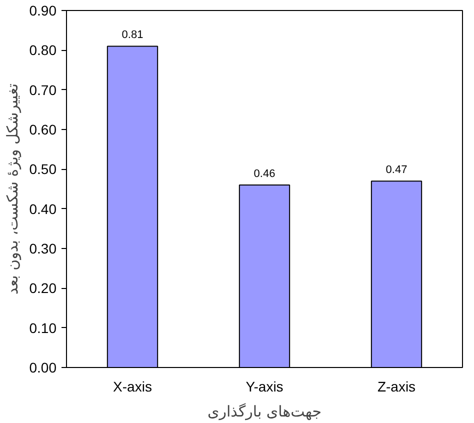 The width and height of the screenshot is (474, 423). What do you see at coordinates (43, 328) in the screenshot?
I see `y-tick-label: 0.10` at bounding box center [43, 328].